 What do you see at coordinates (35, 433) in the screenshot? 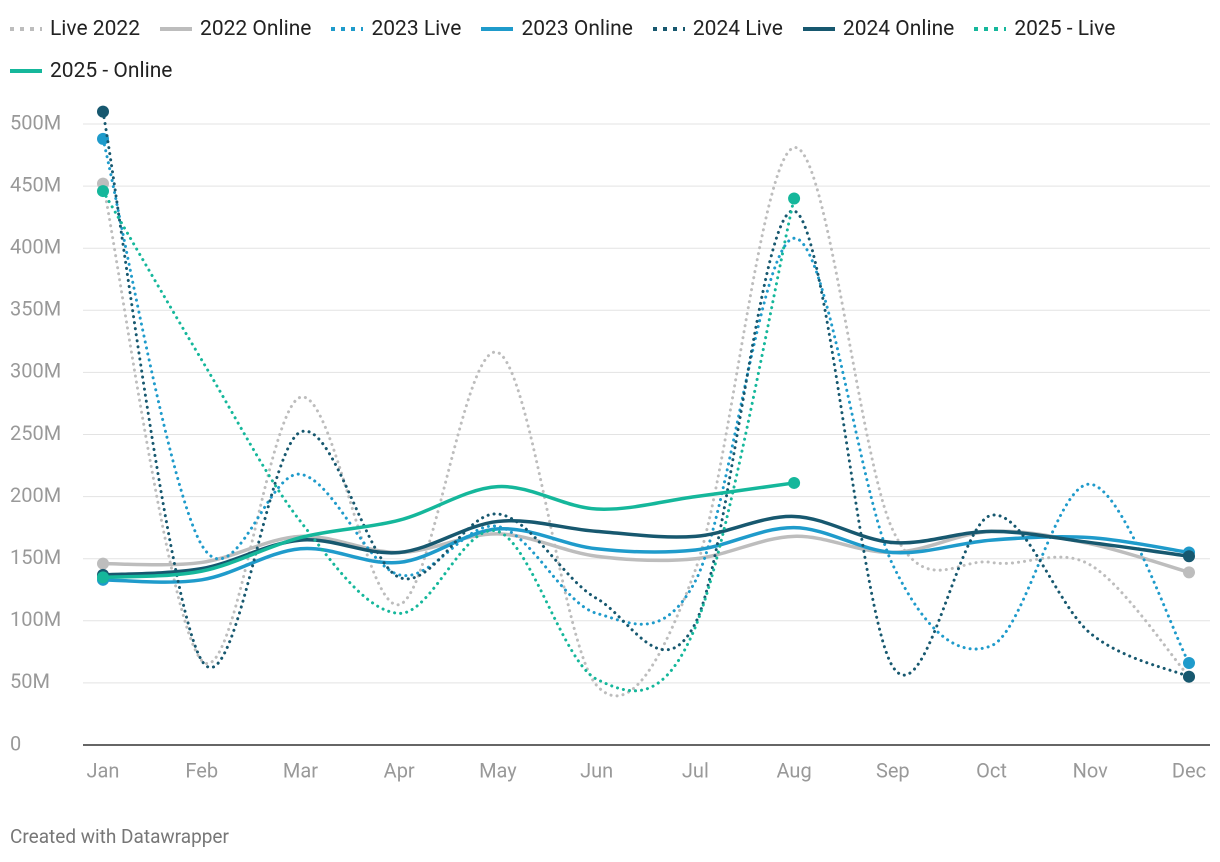
I see `y-tick-label: 250M` at bounding box center [35, 433].